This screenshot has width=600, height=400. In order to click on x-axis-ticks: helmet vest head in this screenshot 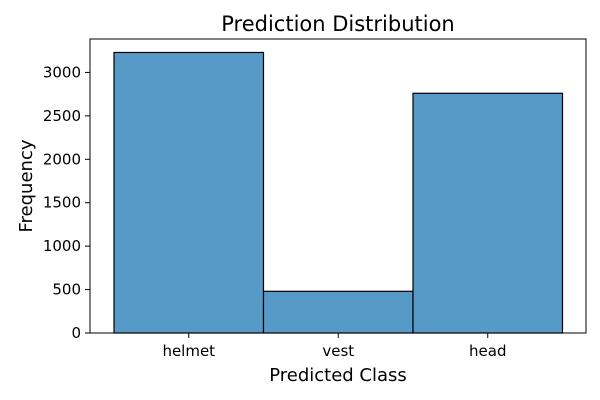, I will do `click(334, 346)`.